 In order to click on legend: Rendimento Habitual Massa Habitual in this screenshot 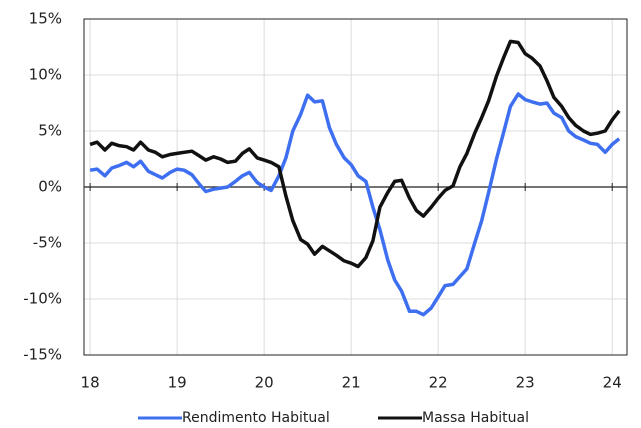, I will do `click(333, 418)`.